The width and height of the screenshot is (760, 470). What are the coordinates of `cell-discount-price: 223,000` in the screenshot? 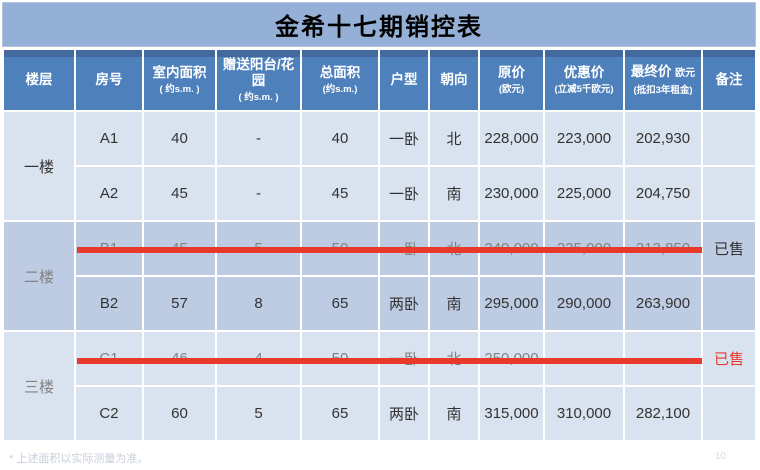 It's located at (584, 138).